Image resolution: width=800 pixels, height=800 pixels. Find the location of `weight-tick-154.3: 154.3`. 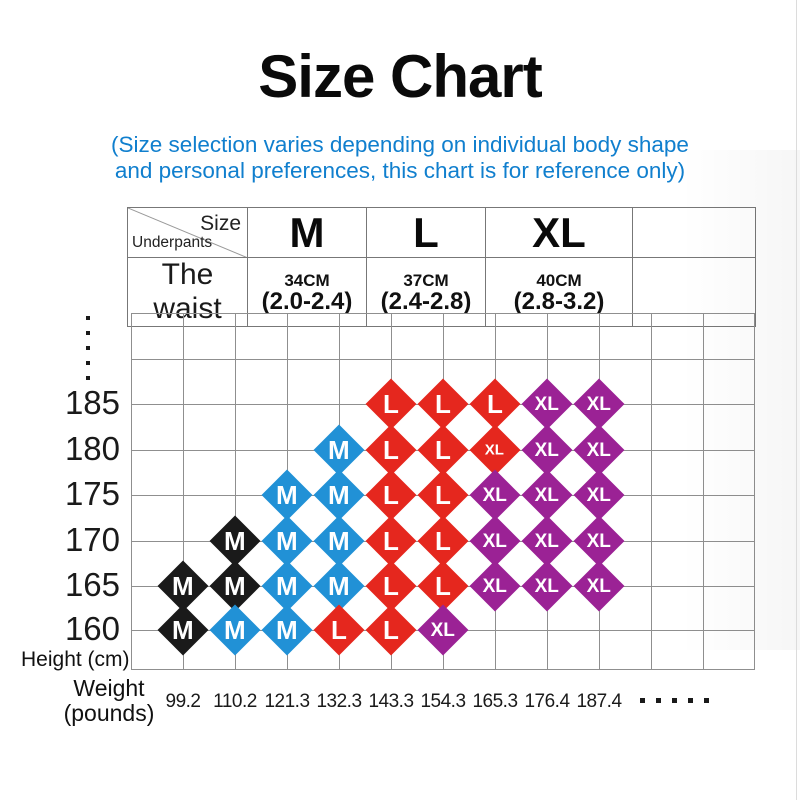

weight-tick-154.3: 154.3 is located at coordinates (443, 701).